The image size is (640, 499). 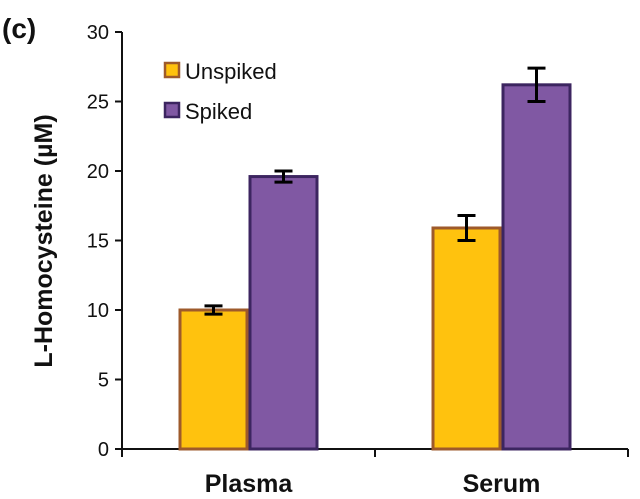 I want to click on y-tick-label: 5, so click(x=103, y=381).